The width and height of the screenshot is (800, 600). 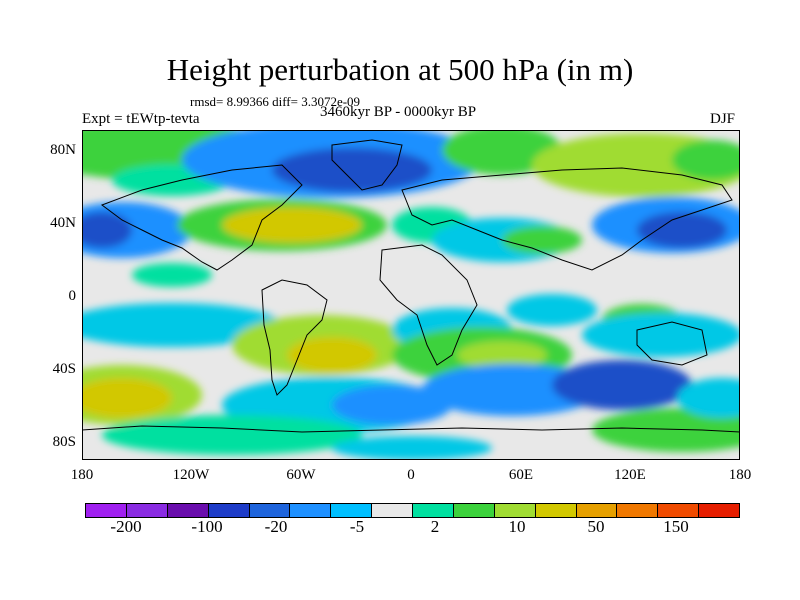 What do you see at coordinates (64, 442) in the screenshot?
I see `lat-label-80s: 80S` at bounding box center [64, 442].